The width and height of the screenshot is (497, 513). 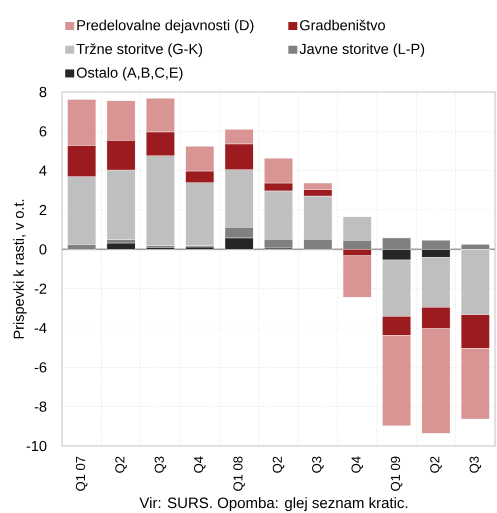 What do you see at coordinates (129, 74) in the screenshot?
I see `legend-label: Ostalo (A,B,C,E)` at bounding box center [129, 74].